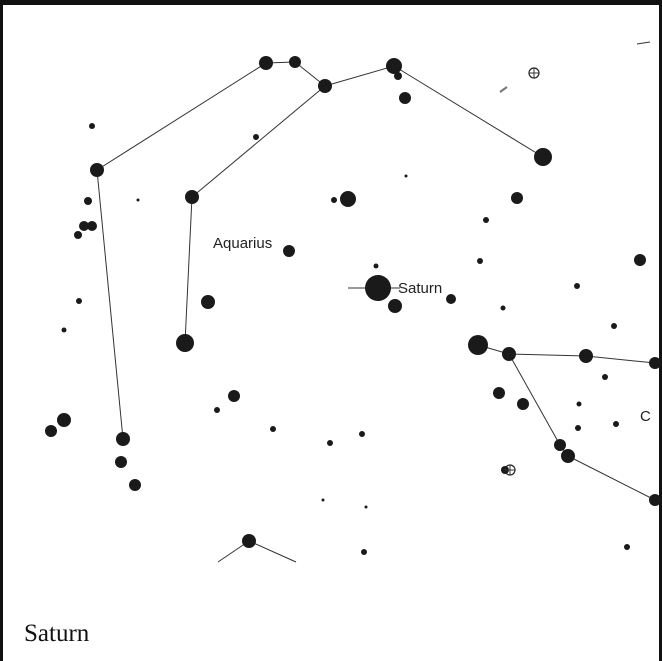 The image size is (662, 661). I want to click on top-border, so click(331, 2).